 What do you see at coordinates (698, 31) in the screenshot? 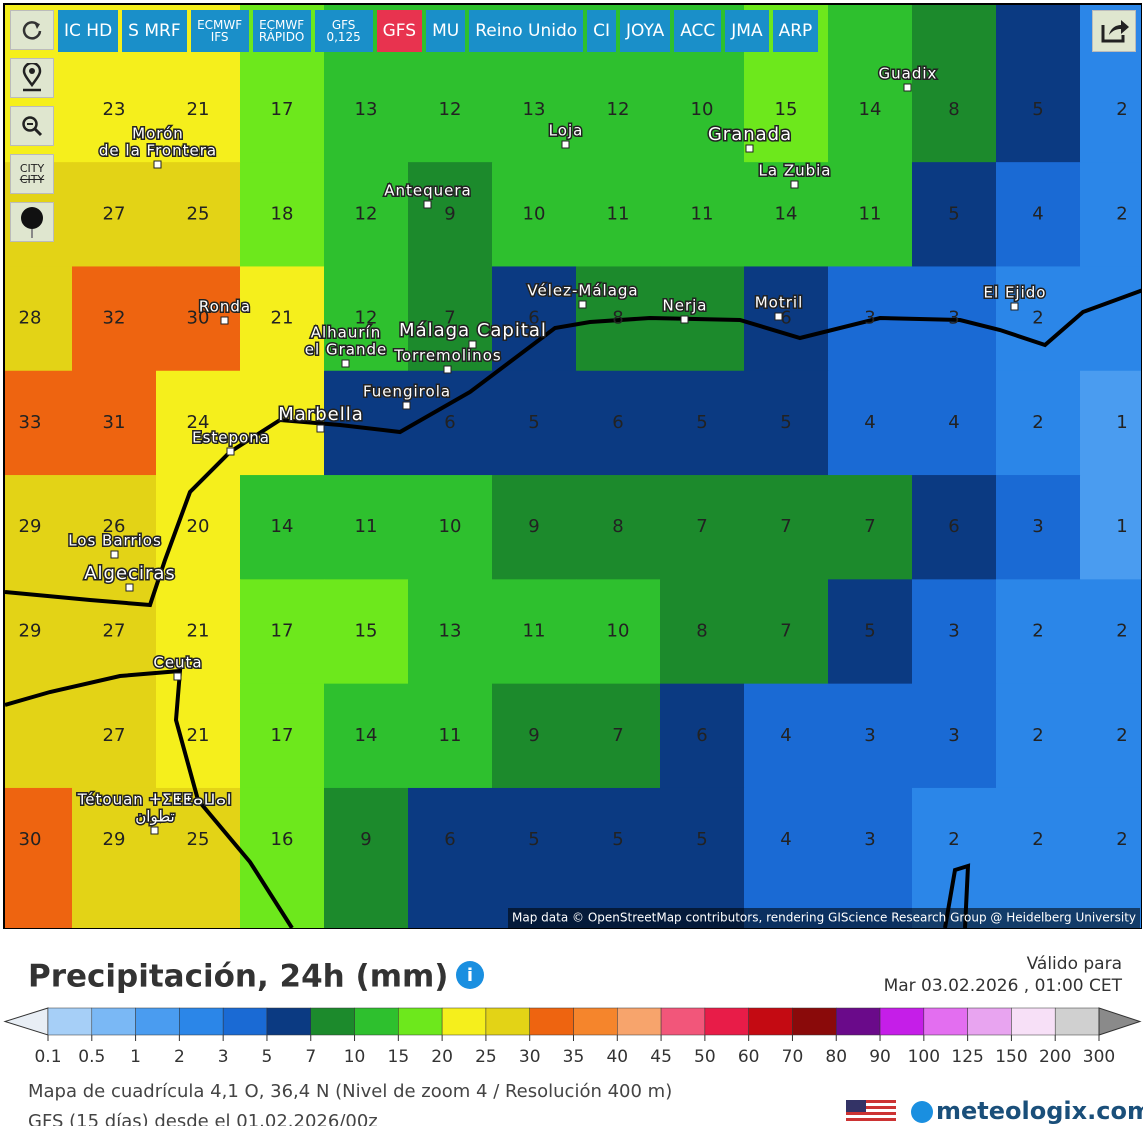
I see `model-button: ACC` at bounding box center [698, 31].